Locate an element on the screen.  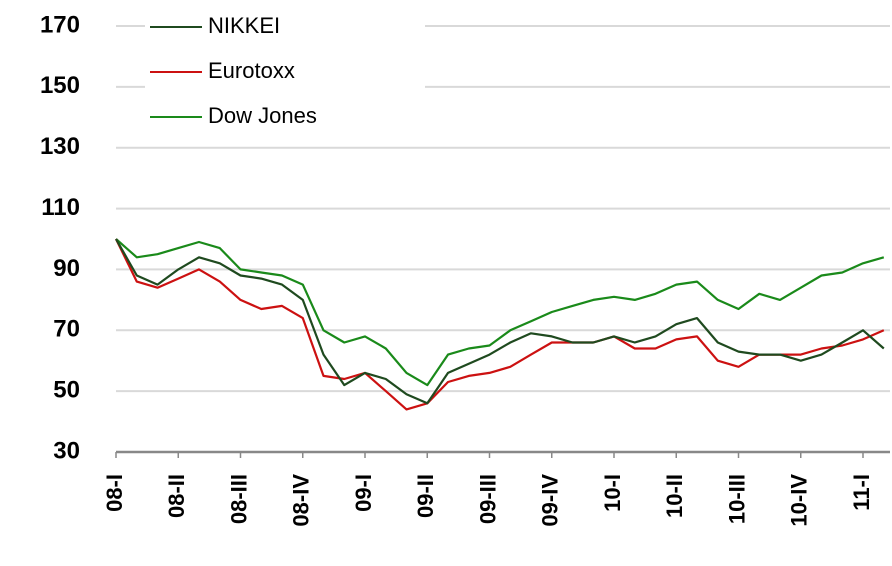
x-tick-label: 10-II is located at coordinates (674, 496).